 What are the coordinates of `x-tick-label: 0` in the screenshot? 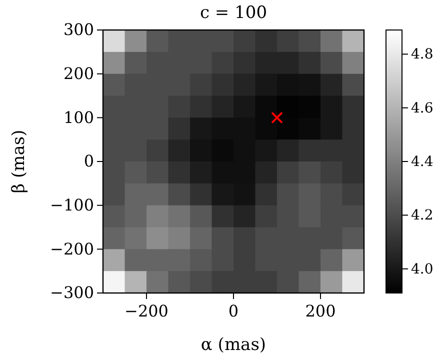 It's located at (233, 310).